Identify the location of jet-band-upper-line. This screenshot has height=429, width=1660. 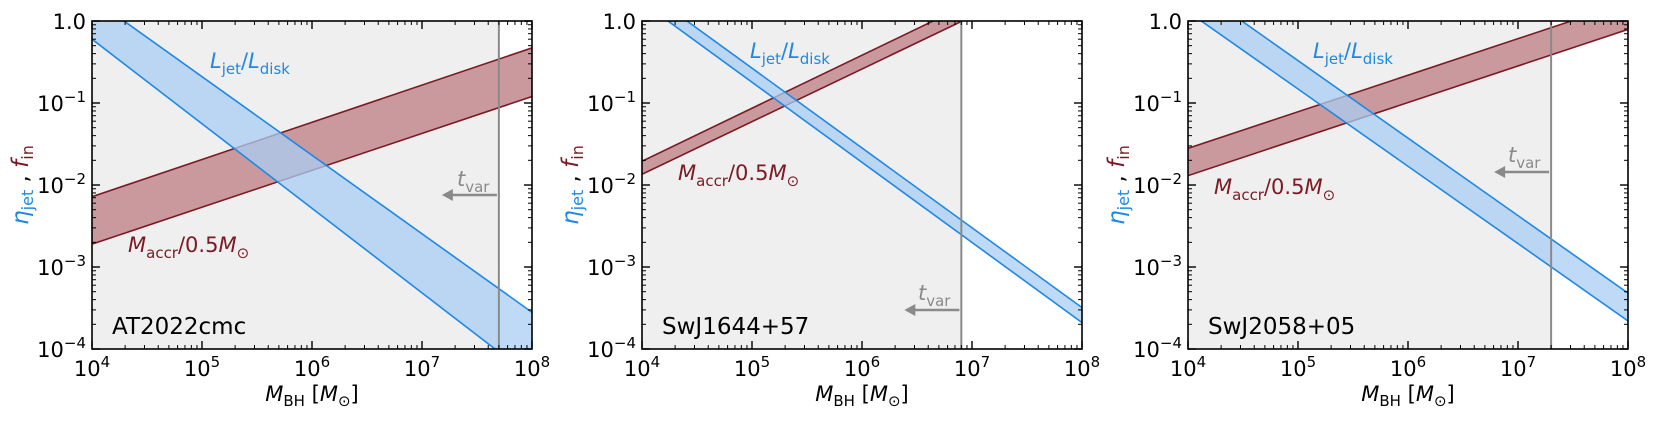
(1434, 157).